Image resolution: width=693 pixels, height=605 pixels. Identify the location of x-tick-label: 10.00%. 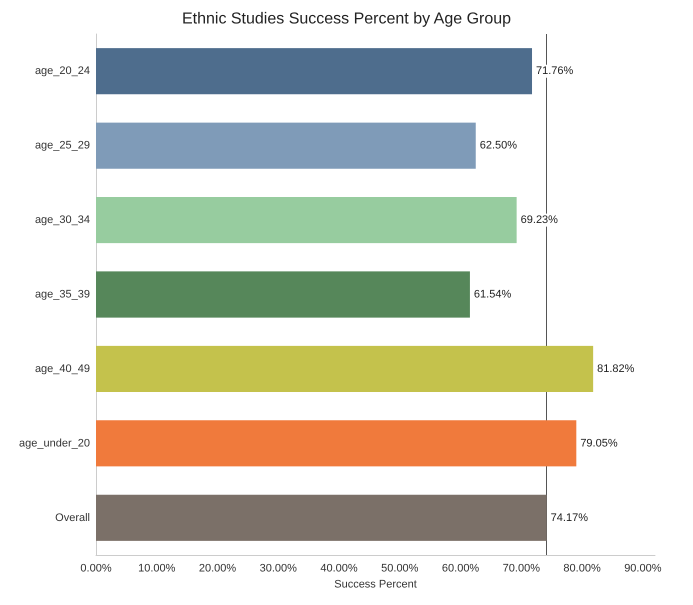
(157, 568).